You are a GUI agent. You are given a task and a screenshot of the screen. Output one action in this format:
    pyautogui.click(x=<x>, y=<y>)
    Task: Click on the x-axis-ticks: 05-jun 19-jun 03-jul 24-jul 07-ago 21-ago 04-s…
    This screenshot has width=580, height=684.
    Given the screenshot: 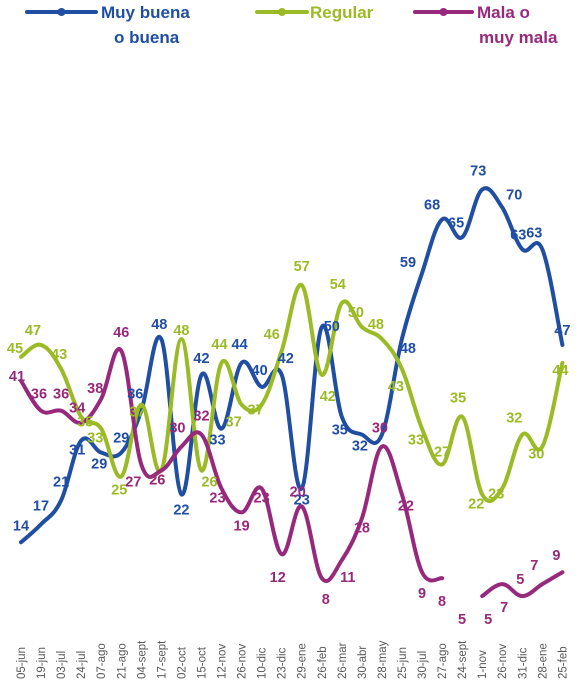 What is the action you would take?
    pyautogui.click(x=292, y=659)
    